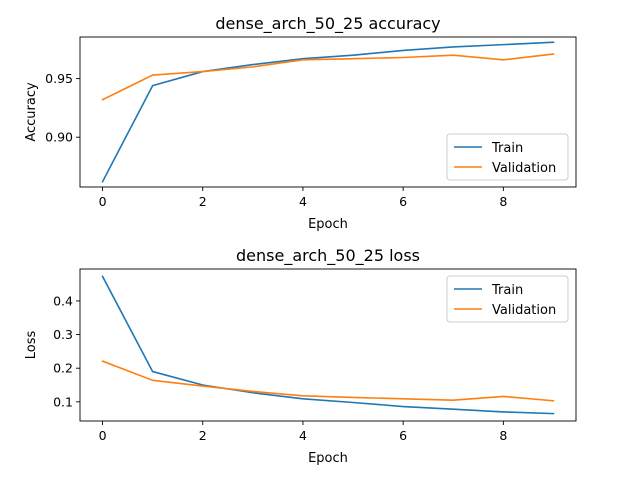 Image resolution: width=640 pixels, height=480 pixels. Describe the element at coordinates (63, 368) in the screenshot. I see `y-tick-label: 0.2` at that location.